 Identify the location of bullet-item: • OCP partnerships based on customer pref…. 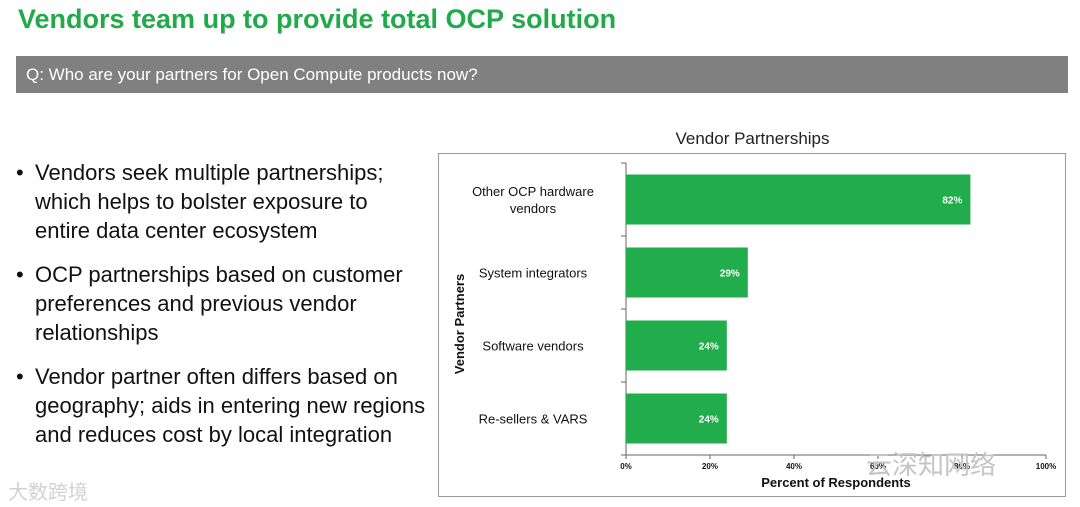
(222, 303).